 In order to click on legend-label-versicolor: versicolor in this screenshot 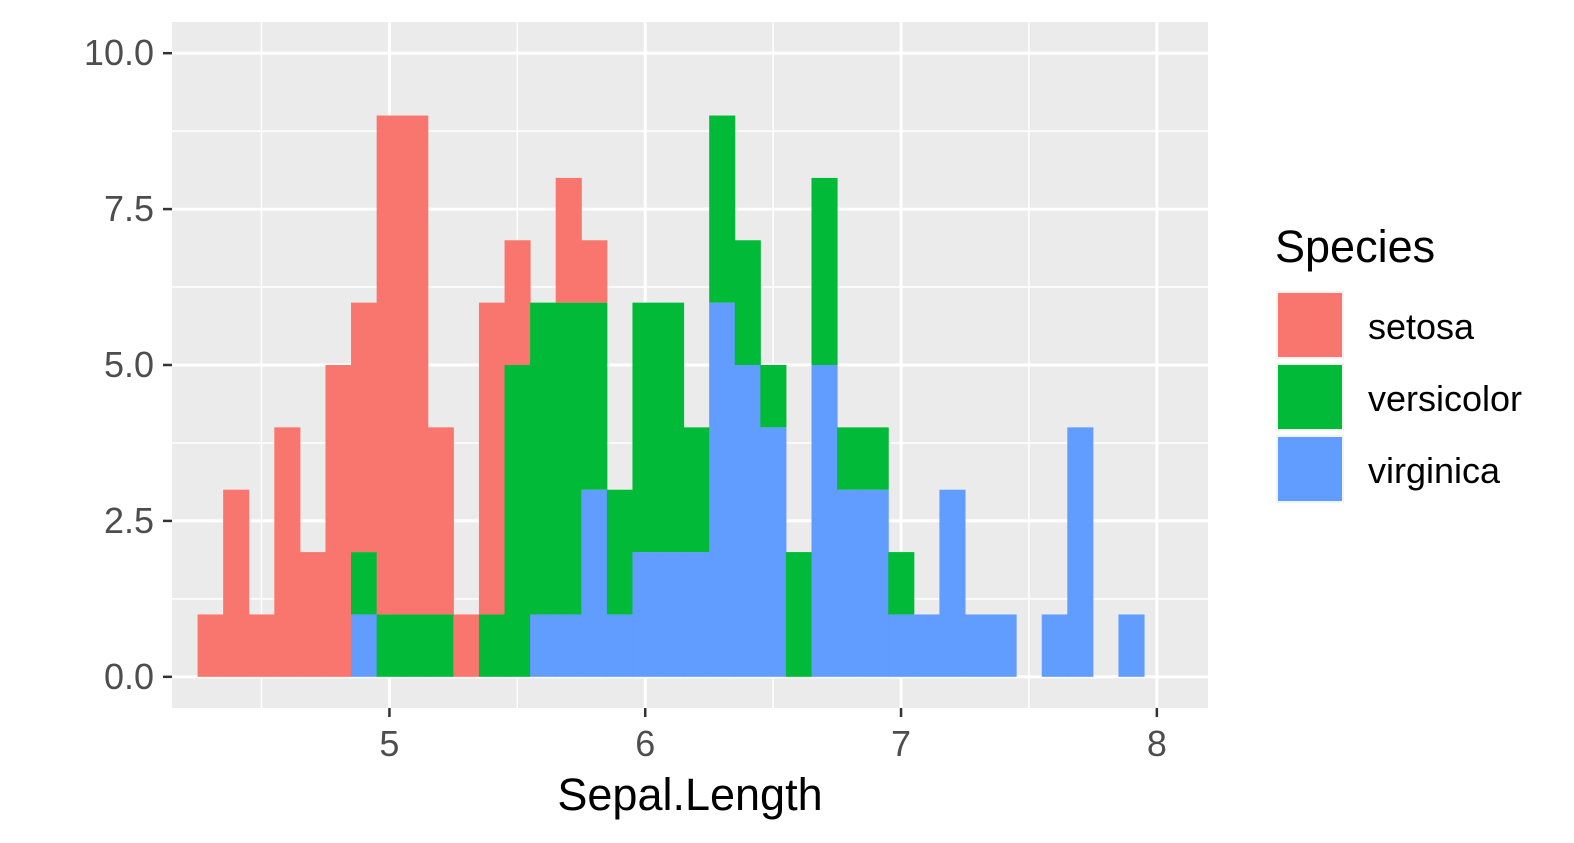, I will do `click(1445, 398)`.